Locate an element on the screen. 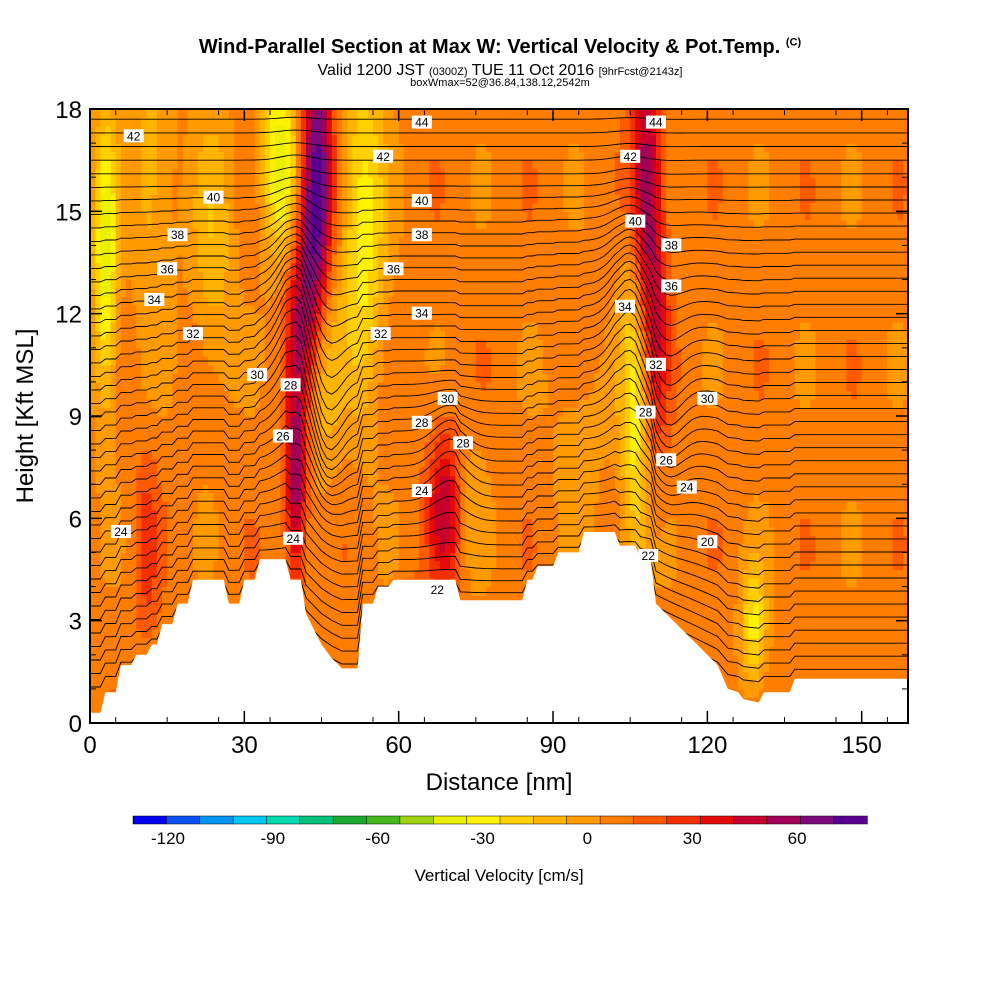 The image size is (1000, 1000). valid-utc: (0300Z) is located at coordinates (448, 72).